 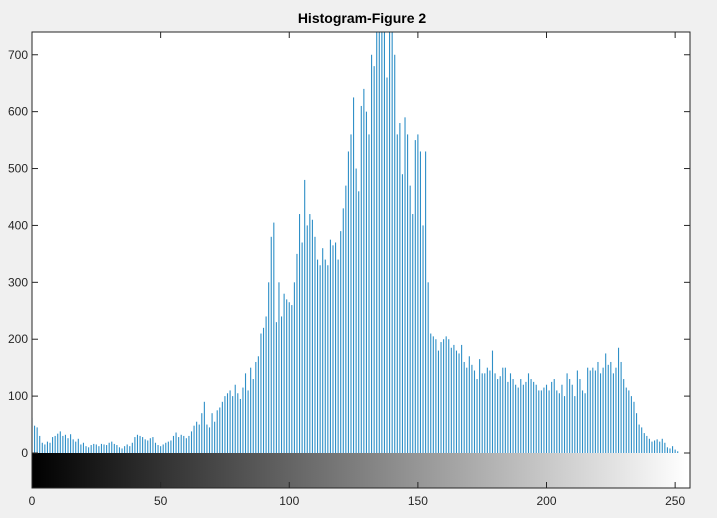 What do you see at coordinates (289, 501) in the screenshot?
I see `x-tick-label: 100` at bounding box center [289, 501].